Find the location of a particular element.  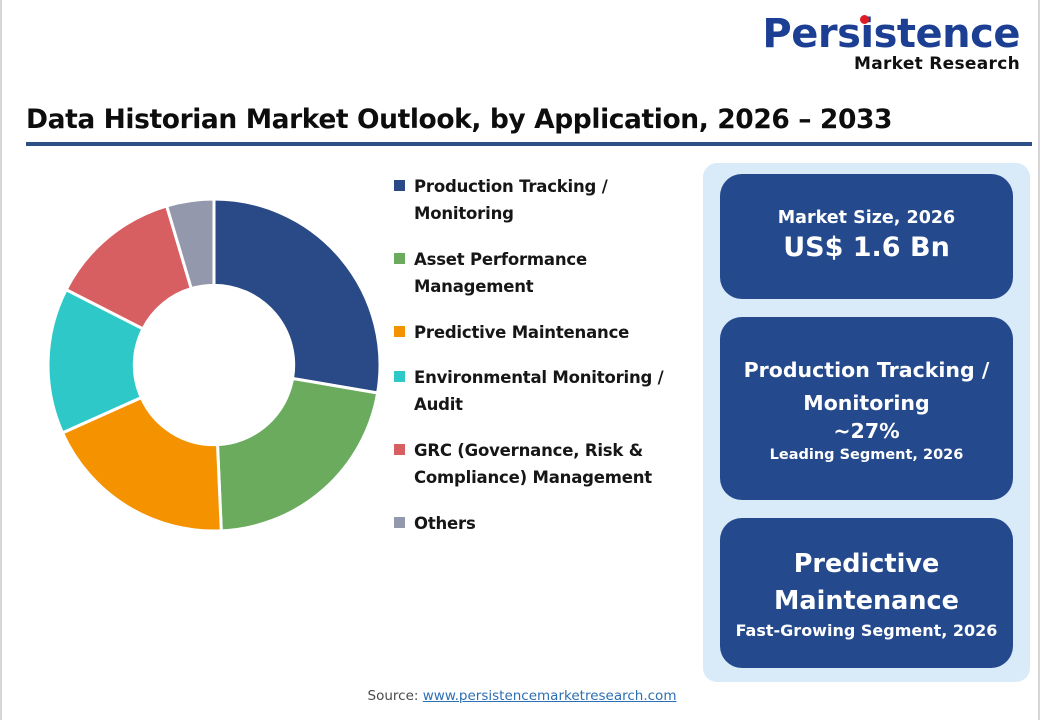

leading-segment-name-line2: Monitoring is located at coordinates (866, 402).